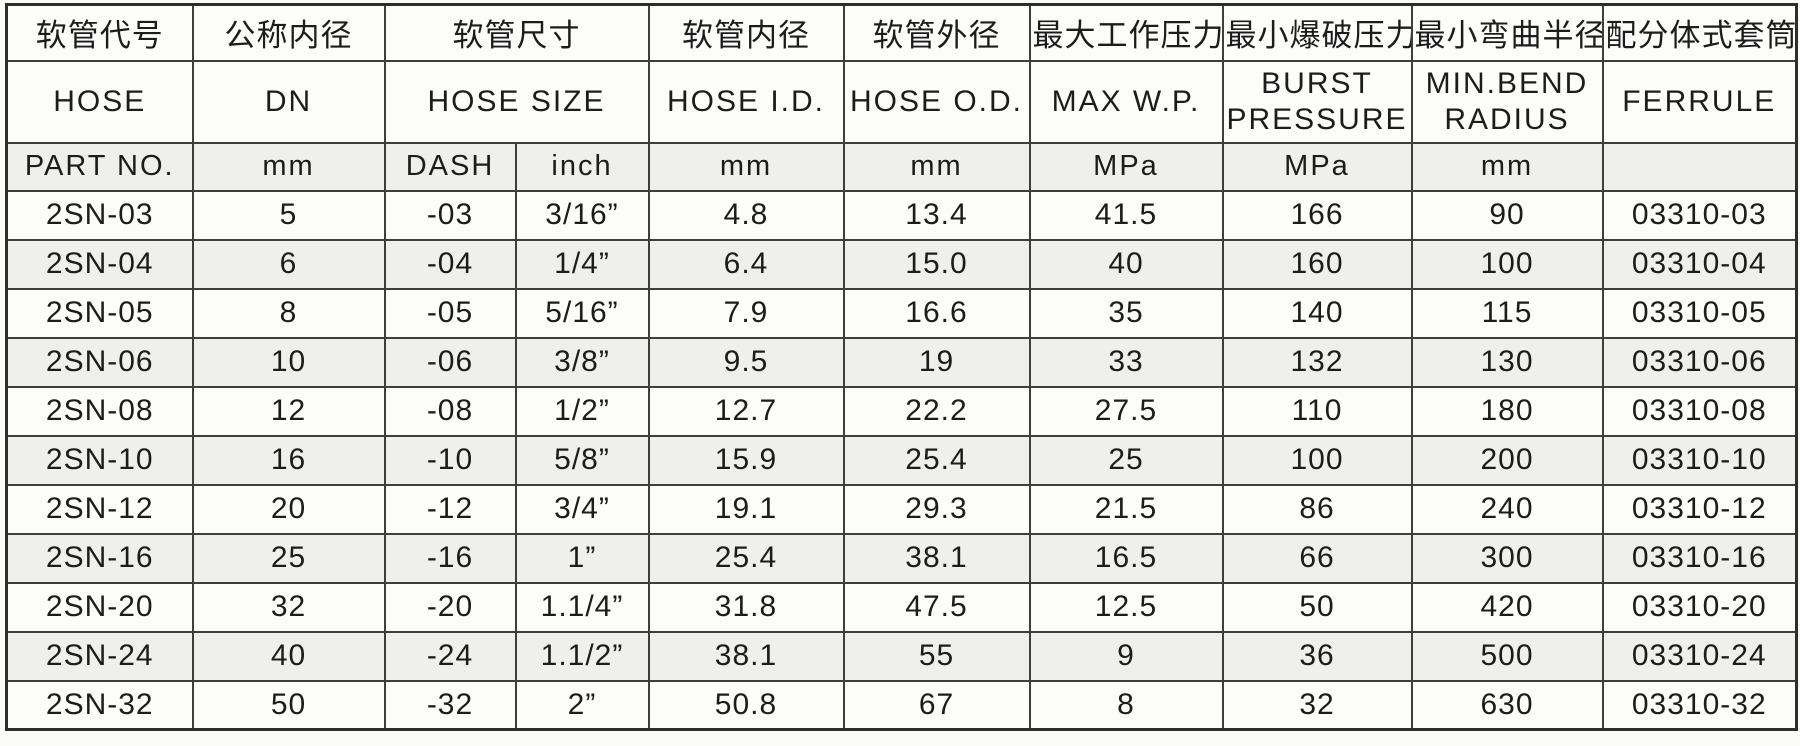 The width and height of the screenshot is (1800, 746). I want to click on cell-bend-radius: 500, so click(1507, 656).